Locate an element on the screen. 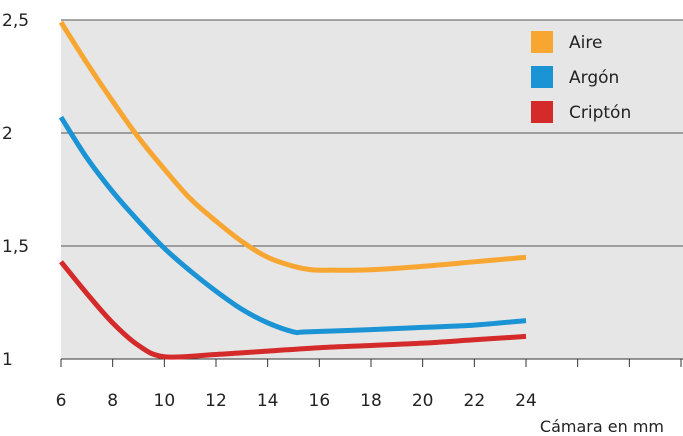 The height and width of the screenshot is (436, 683). x-tick-label: 24 is located at coordinates (526, 401).